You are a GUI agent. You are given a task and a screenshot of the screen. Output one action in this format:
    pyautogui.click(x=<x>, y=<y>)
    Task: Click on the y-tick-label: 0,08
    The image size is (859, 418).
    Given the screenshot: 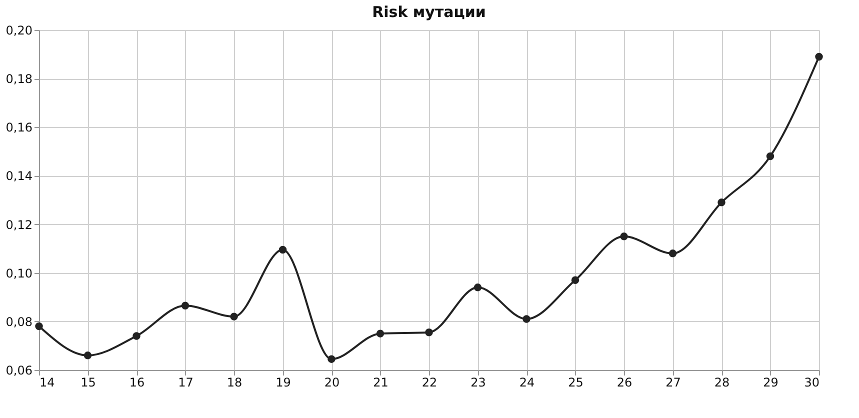 What is the action you would take?
    pyautogui.click(x=19, y=321)
    